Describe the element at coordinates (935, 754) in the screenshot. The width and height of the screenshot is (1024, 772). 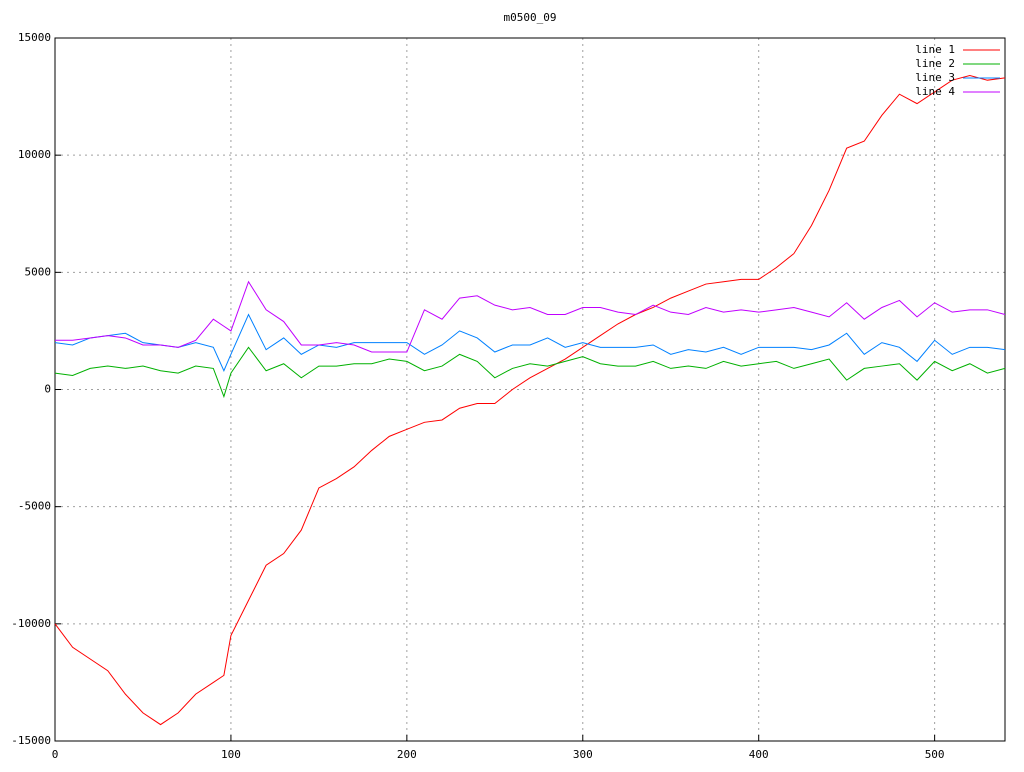
I see `x-tick-label: 500` at that location.